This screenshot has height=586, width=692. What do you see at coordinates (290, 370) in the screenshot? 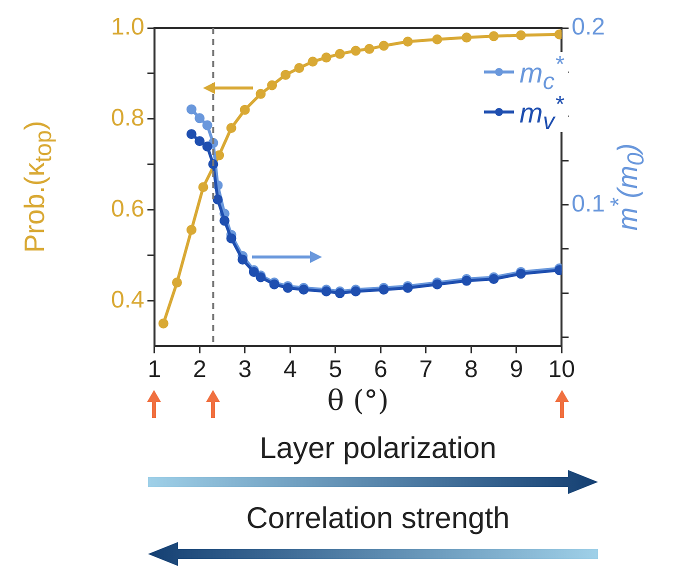
I see `x-tick-label: 4` at bounding box center [290, 370].